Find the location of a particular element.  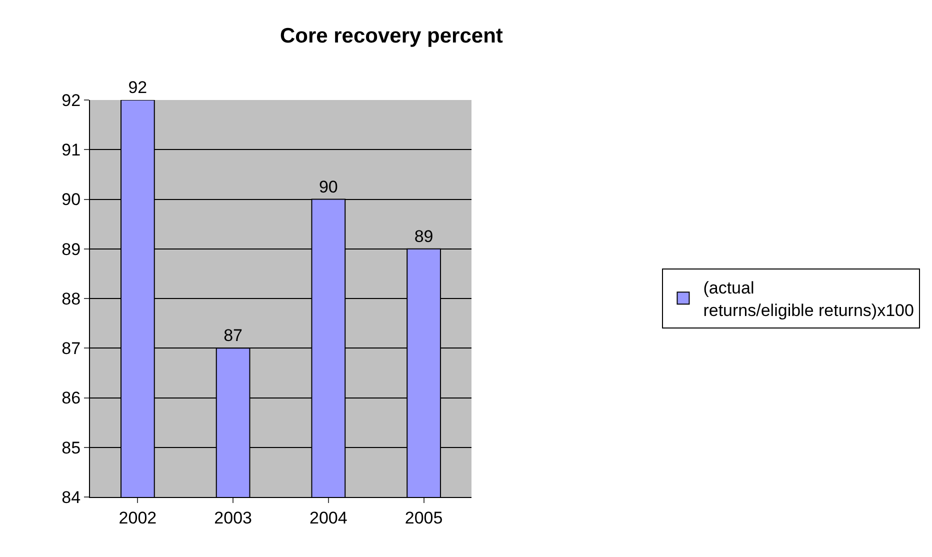

y-tick-label: 88 is located at coordinates (71, 298).